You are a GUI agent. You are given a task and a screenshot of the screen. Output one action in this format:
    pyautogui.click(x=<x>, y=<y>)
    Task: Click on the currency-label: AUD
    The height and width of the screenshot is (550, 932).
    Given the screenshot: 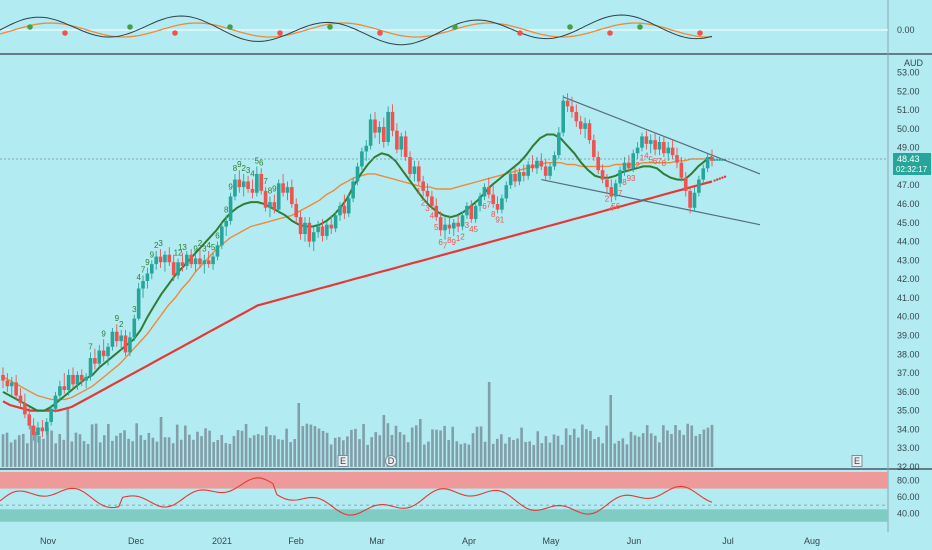 What is the action you would take?
    pyautogui.click(x=914, y=63)
    